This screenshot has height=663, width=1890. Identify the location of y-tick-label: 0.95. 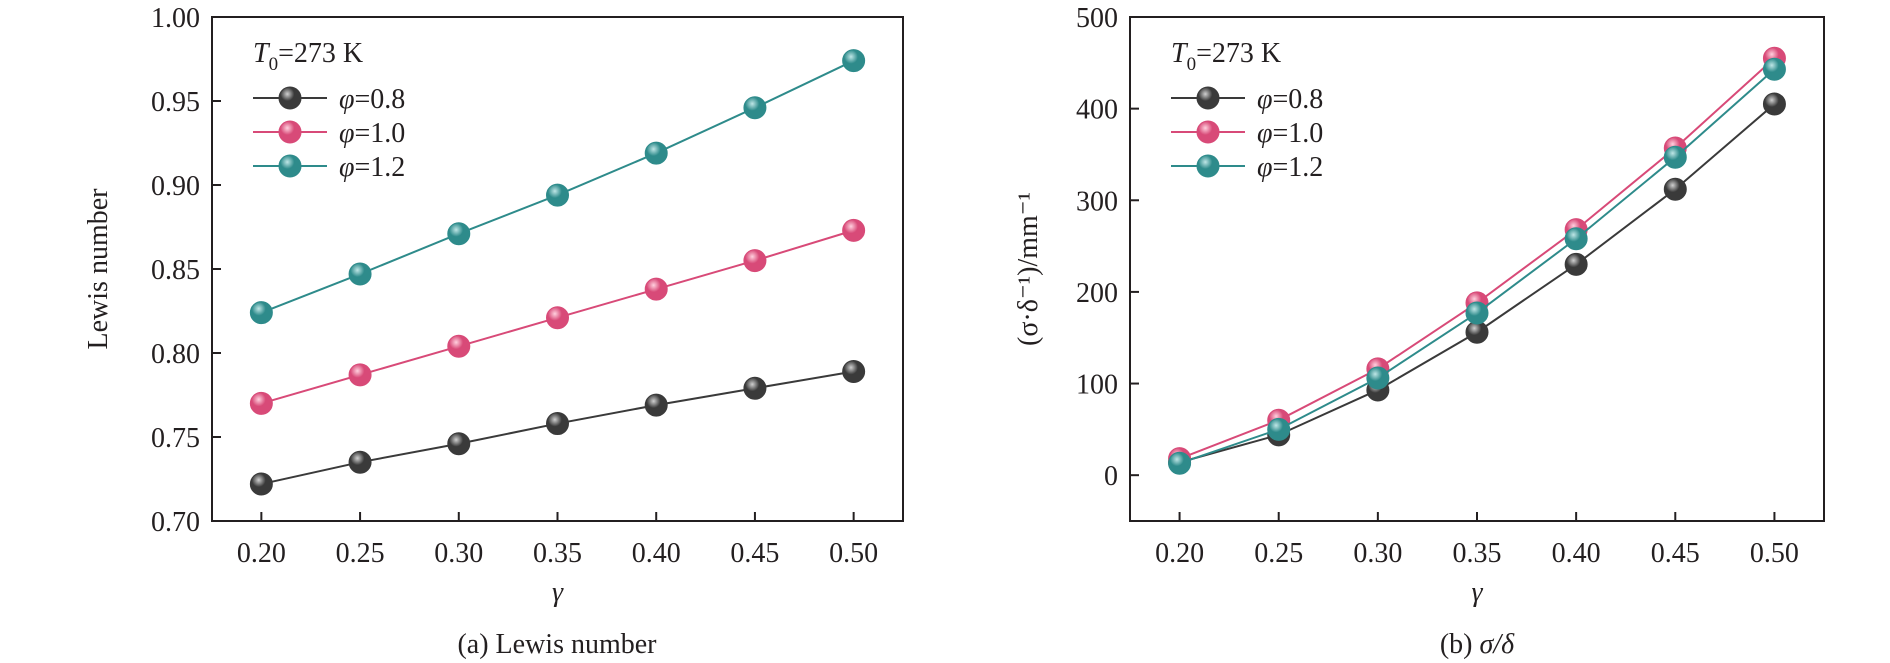
(175, 102).